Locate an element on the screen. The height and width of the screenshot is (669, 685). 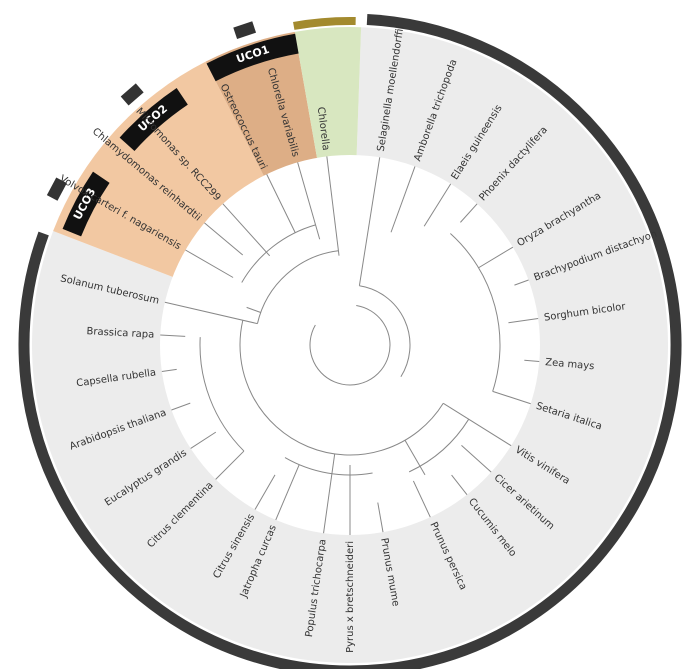
leaf-label: Pyrus x bretschneideri is located at coordinates (350, 597).